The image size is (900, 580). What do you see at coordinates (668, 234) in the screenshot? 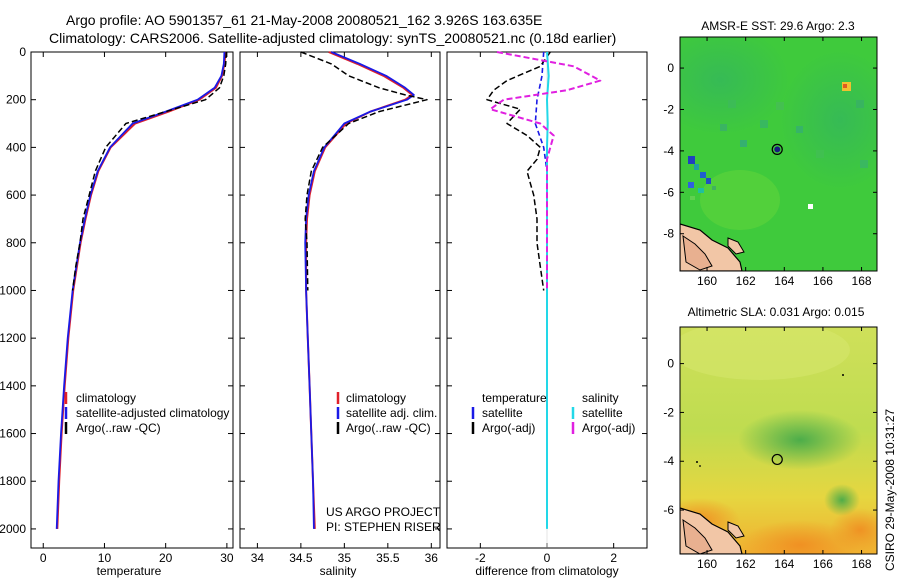
I see `y-tick-label: -8` at bounding box center [668, 234].